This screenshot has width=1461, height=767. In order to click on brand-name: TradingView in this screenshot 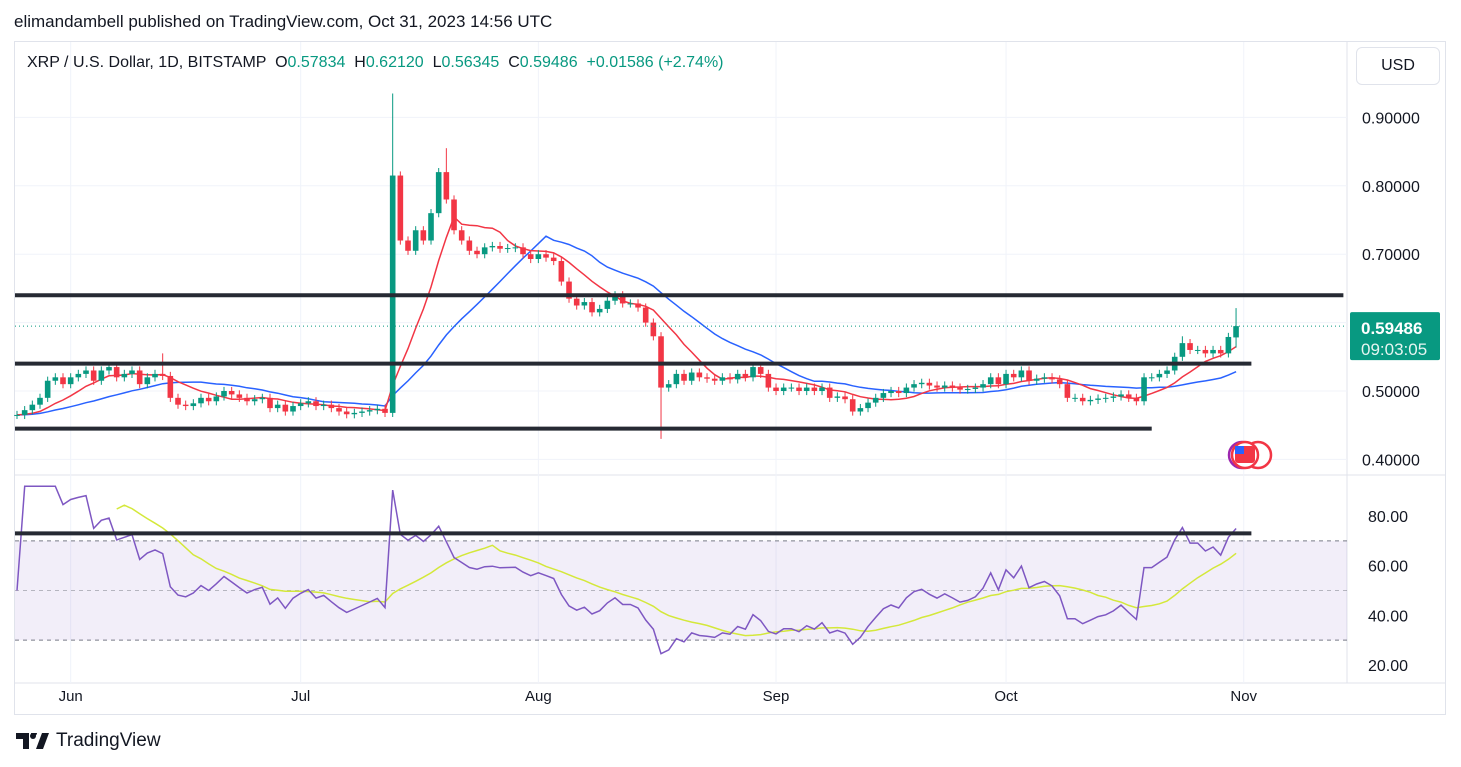, I will do `click(108, 740)`.